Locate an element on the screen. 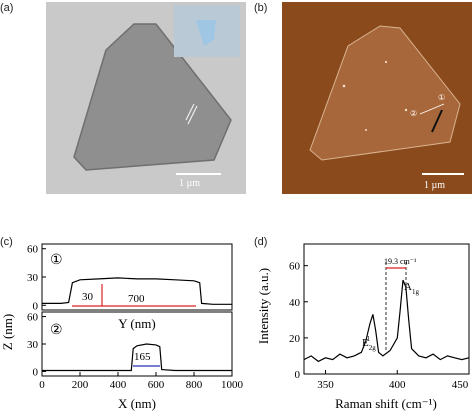 This screenshot has width=474, height=412. c-xtick-label: 400 is located at coordinates (118, 385).